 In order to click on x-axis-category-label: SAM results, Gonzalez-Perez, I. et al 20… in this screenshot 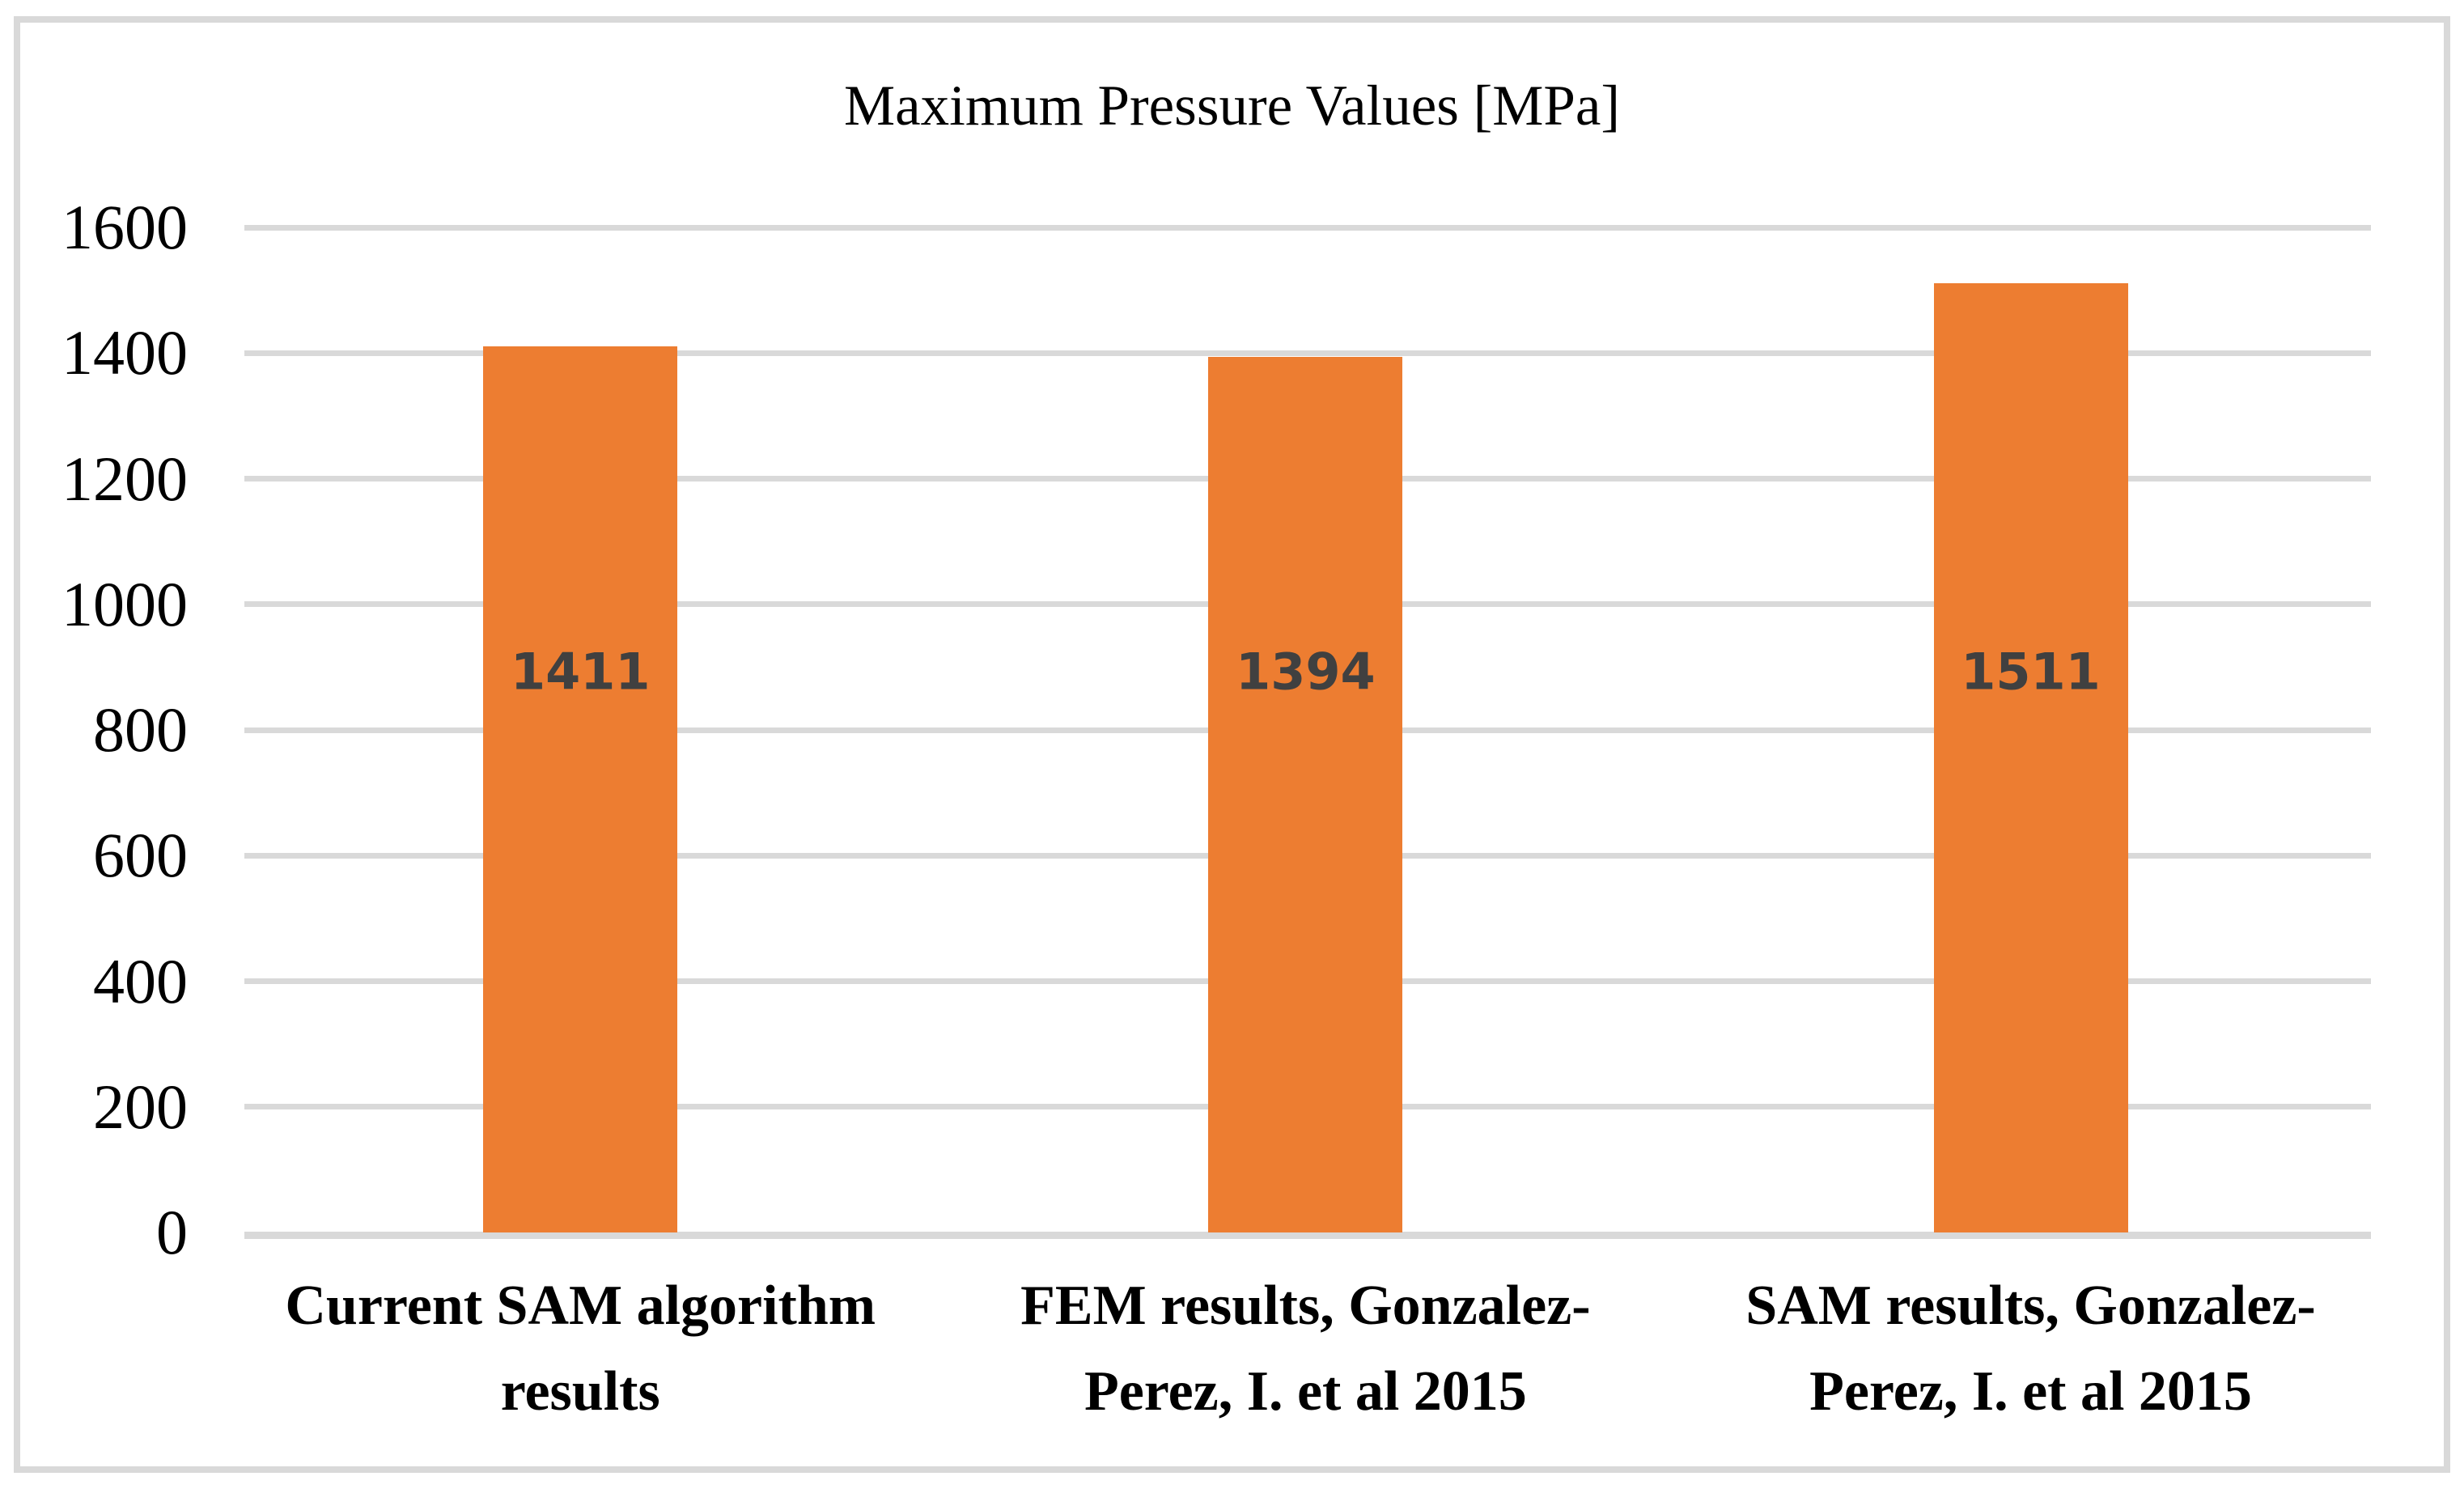, I will do `click(2030, 1349)`.